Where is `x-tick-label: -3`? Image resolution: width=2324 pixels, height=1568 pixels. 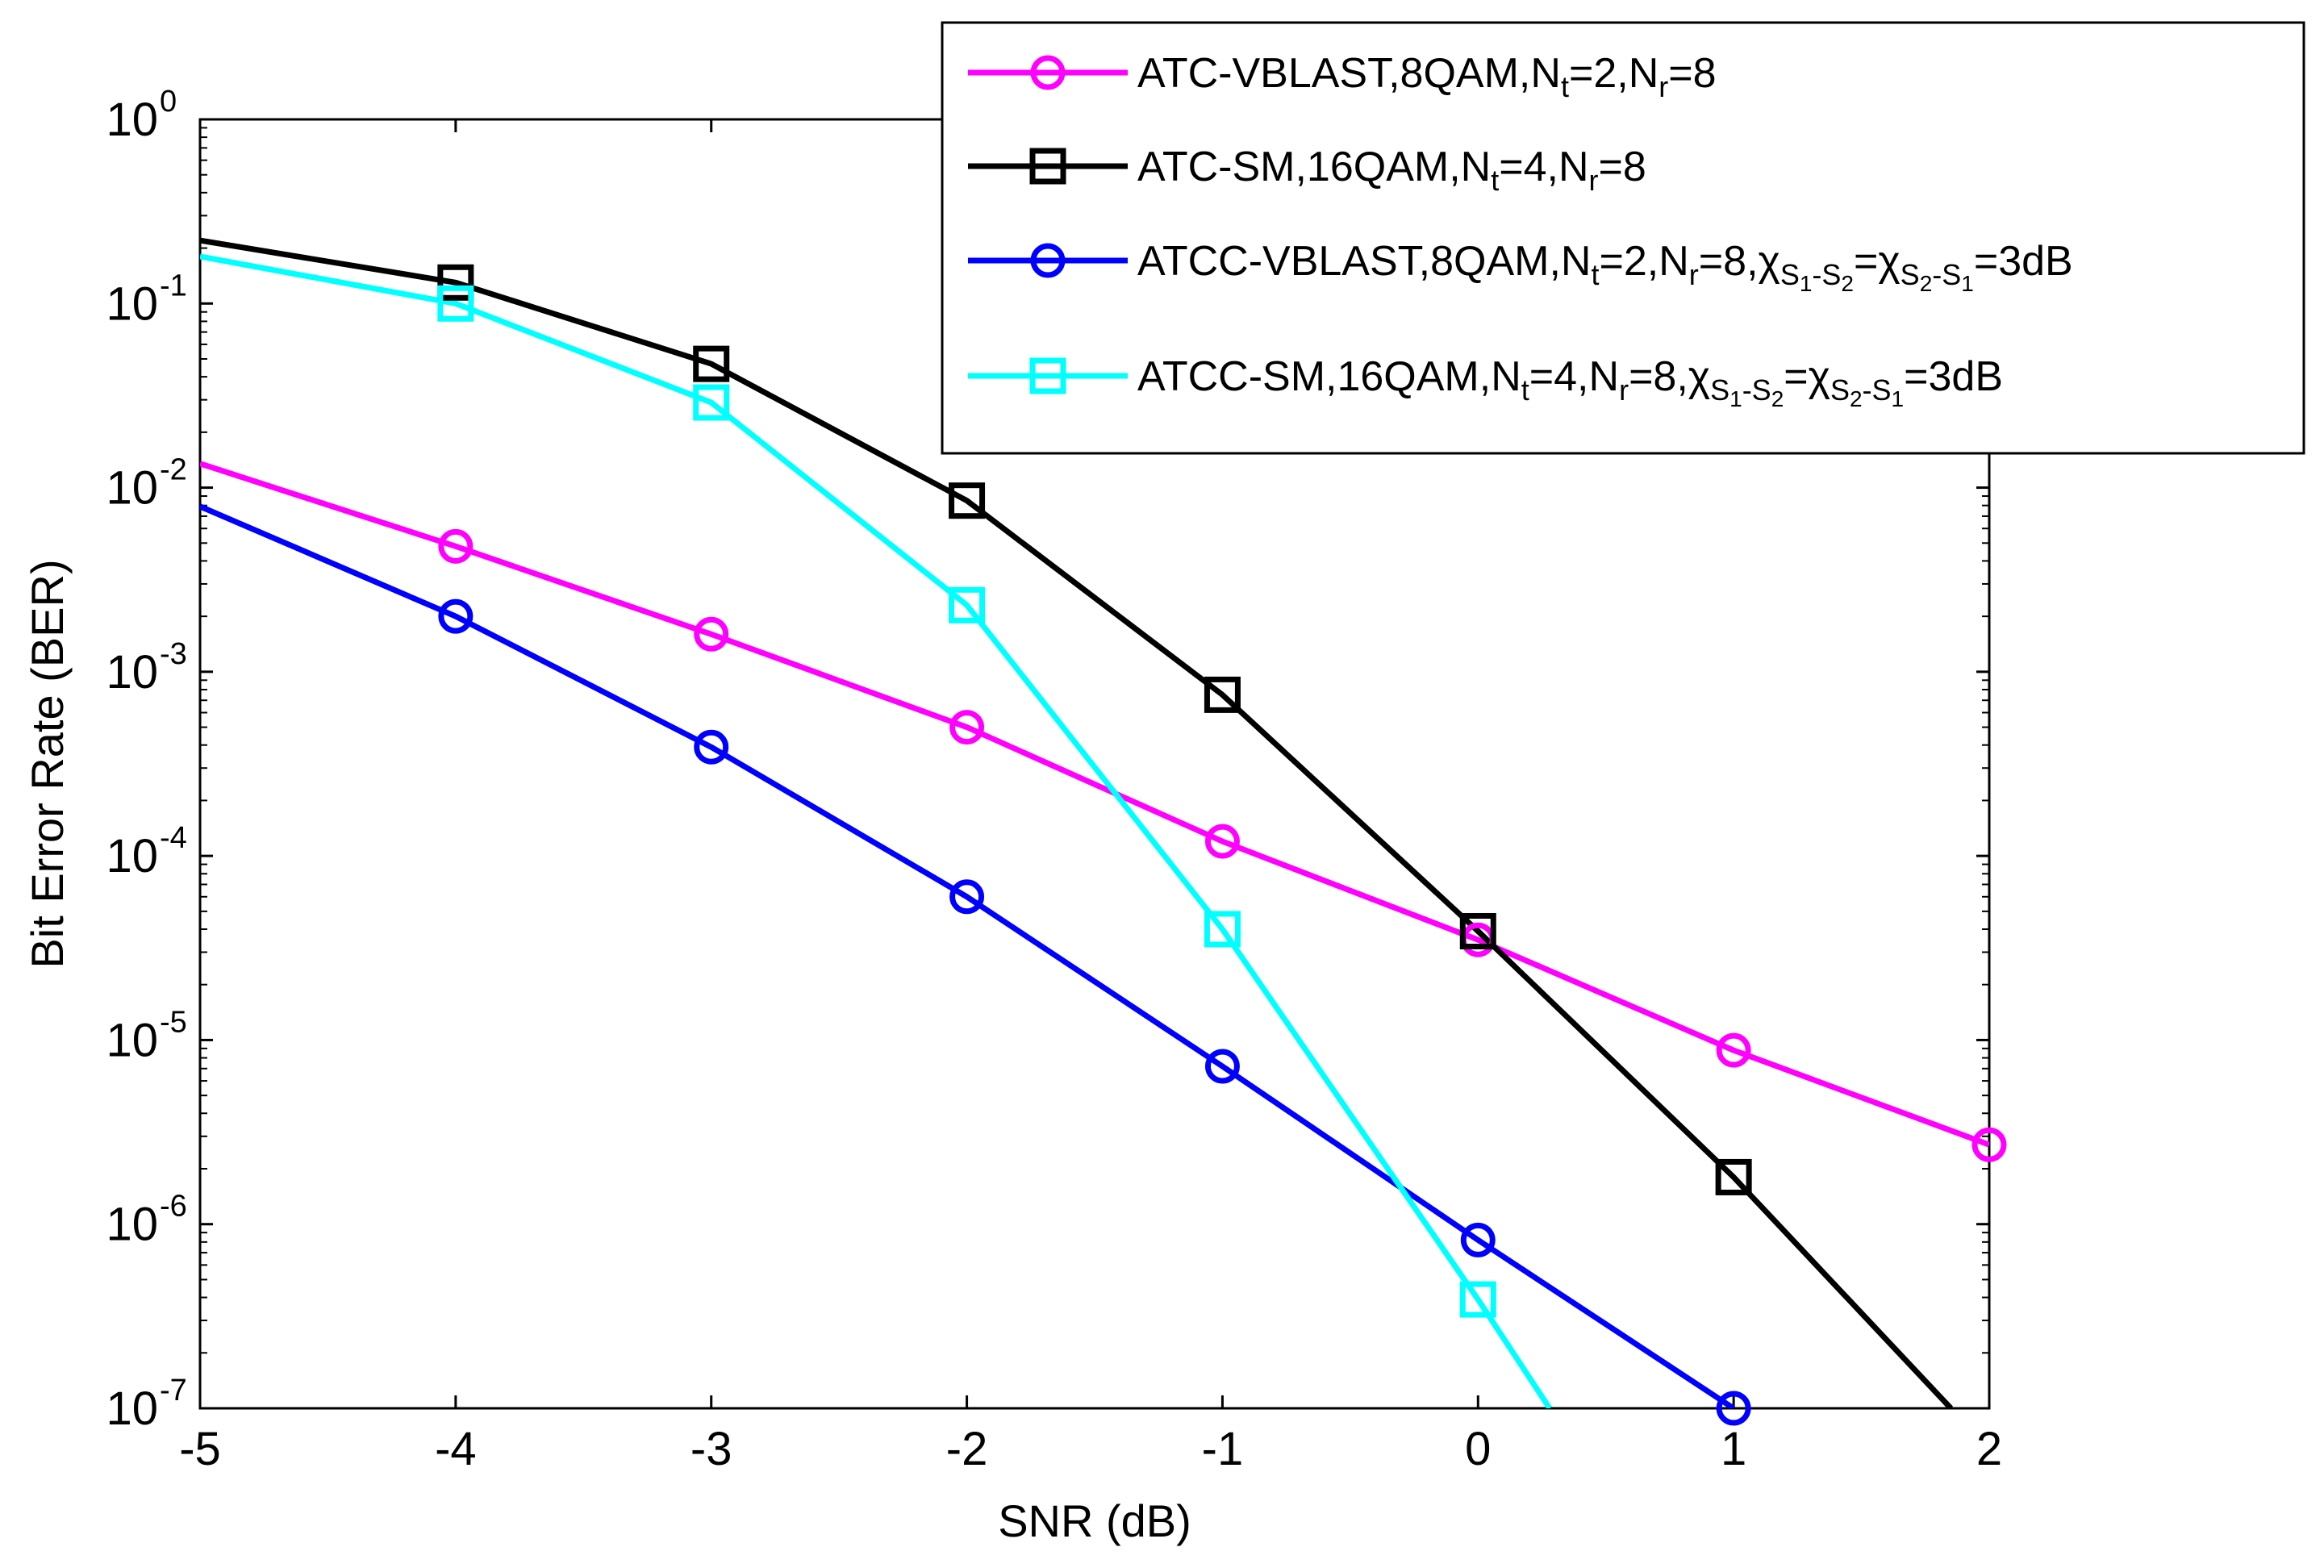 x-tick-label: -3 is located at coordinates (711, 1449).